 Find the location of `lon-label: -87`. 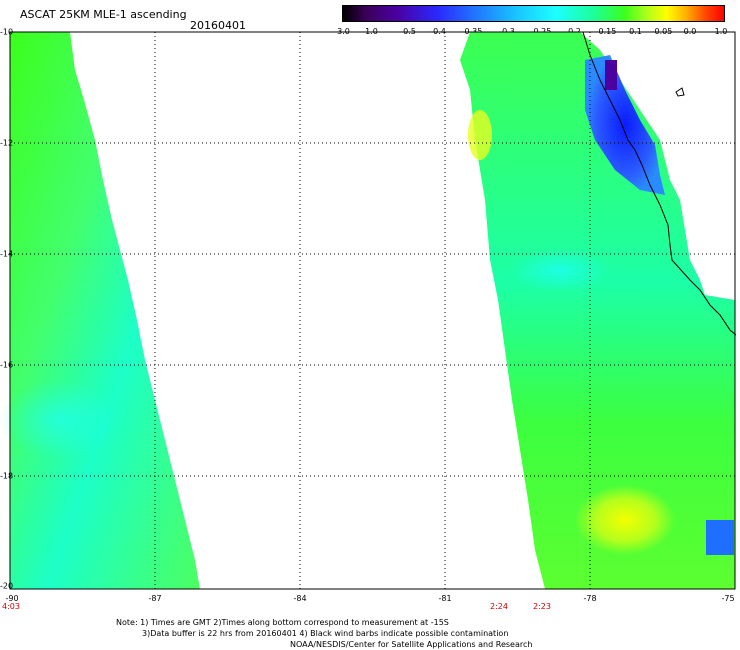

lon-label: -87 is located at coordinates (155, 598).